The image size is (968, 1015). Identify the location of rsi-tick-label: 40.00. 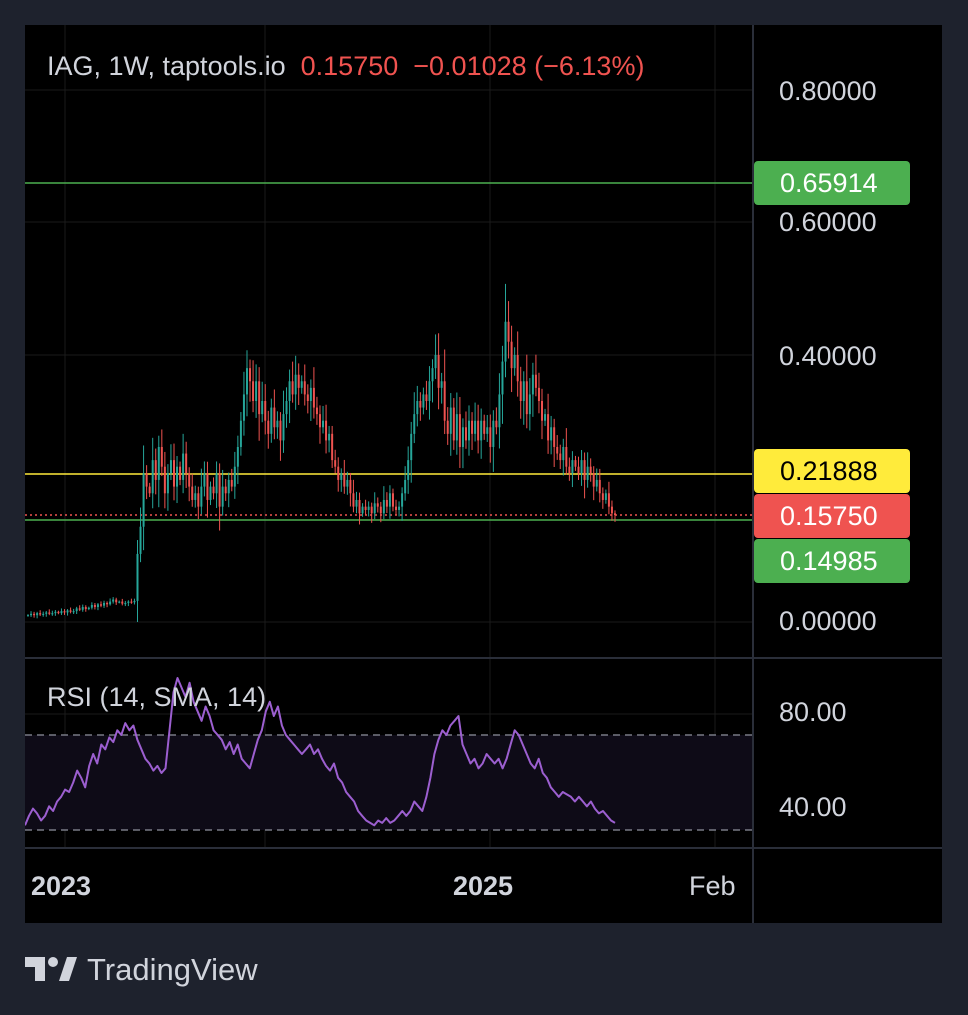
(813, 807).